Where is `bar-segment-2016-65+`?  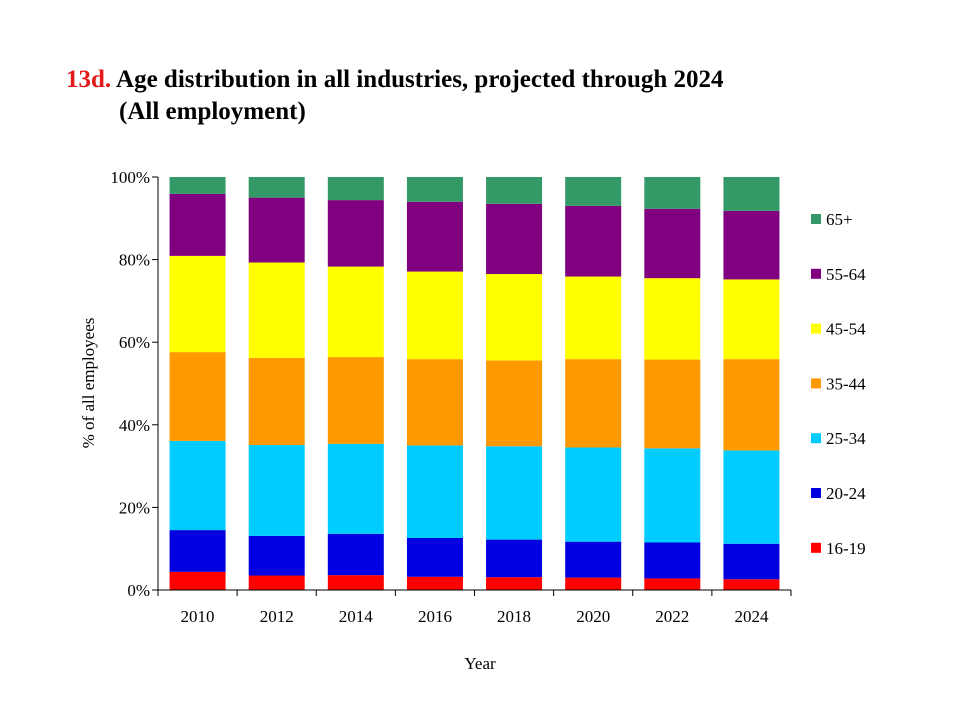
bar-segment-2016-65+ is located at coordinates (434, 189).